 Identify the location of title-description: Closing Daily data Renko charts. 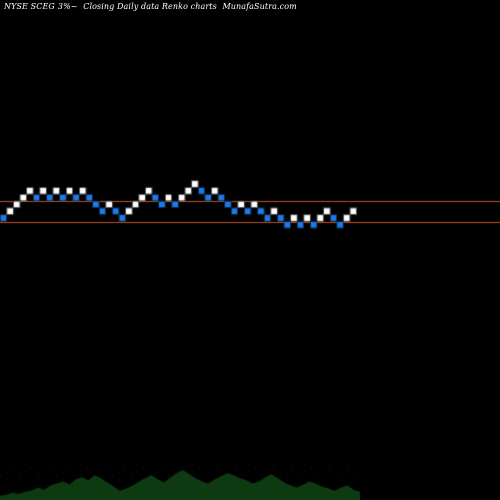
(150, 6).